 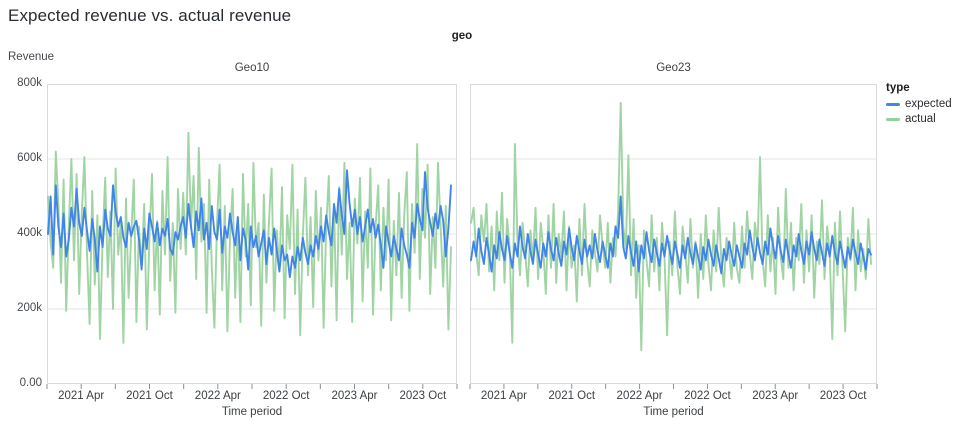 I want to click on legend-title: type, so click(x=898, y=88).